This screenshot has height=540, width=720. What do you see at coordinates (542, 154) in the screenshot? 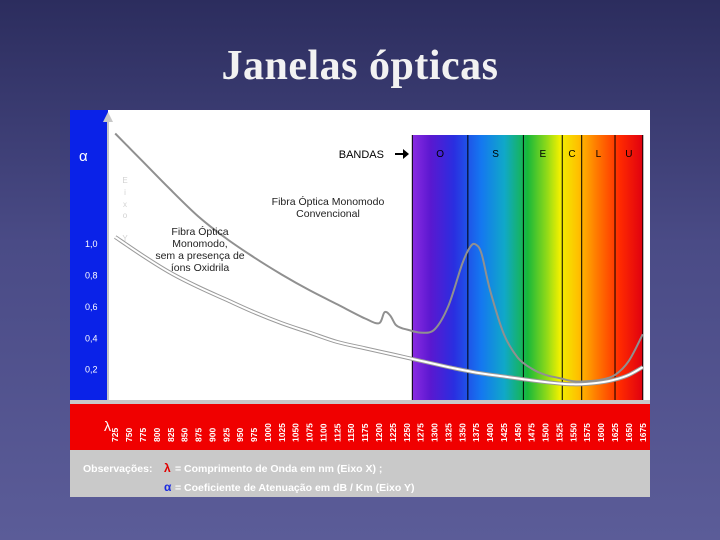
I see `band-label-e: E` at bounding box center [542, 154].